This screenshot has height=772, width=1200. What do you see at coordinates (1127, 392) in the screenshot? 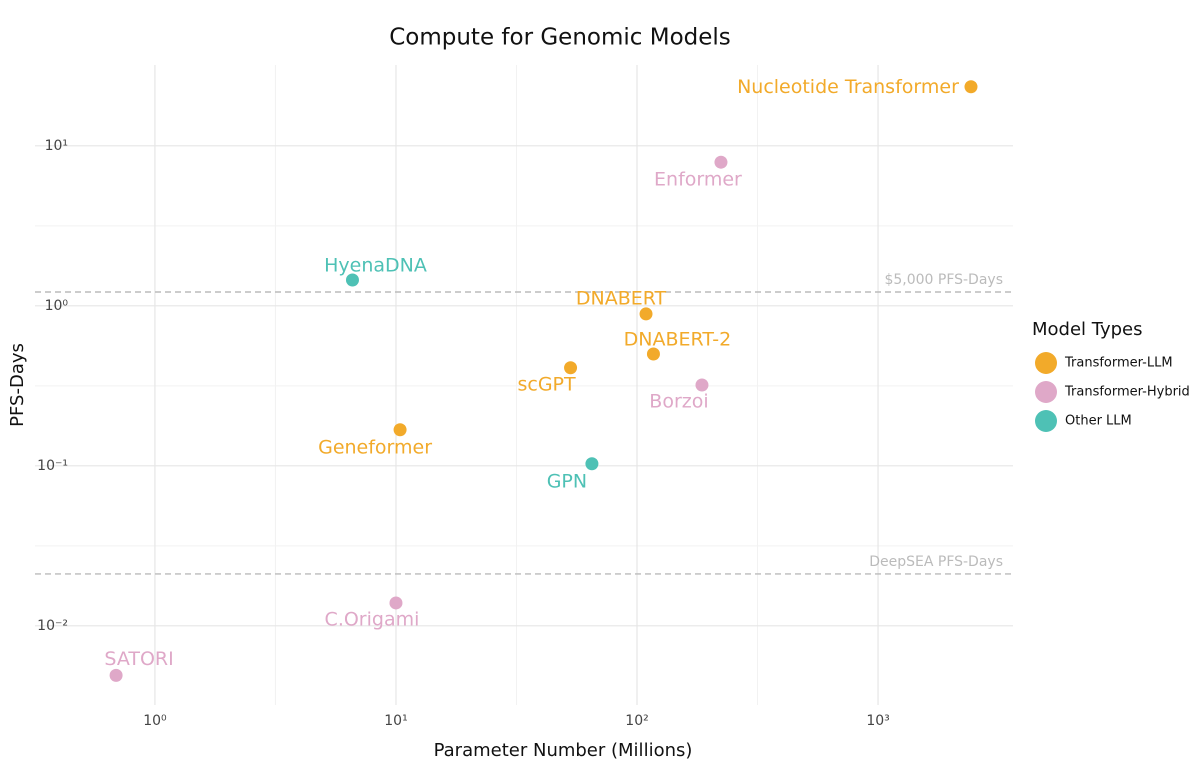
I see `legend-label: Transformer-Hybrid` at bounding box center [1127, 392].